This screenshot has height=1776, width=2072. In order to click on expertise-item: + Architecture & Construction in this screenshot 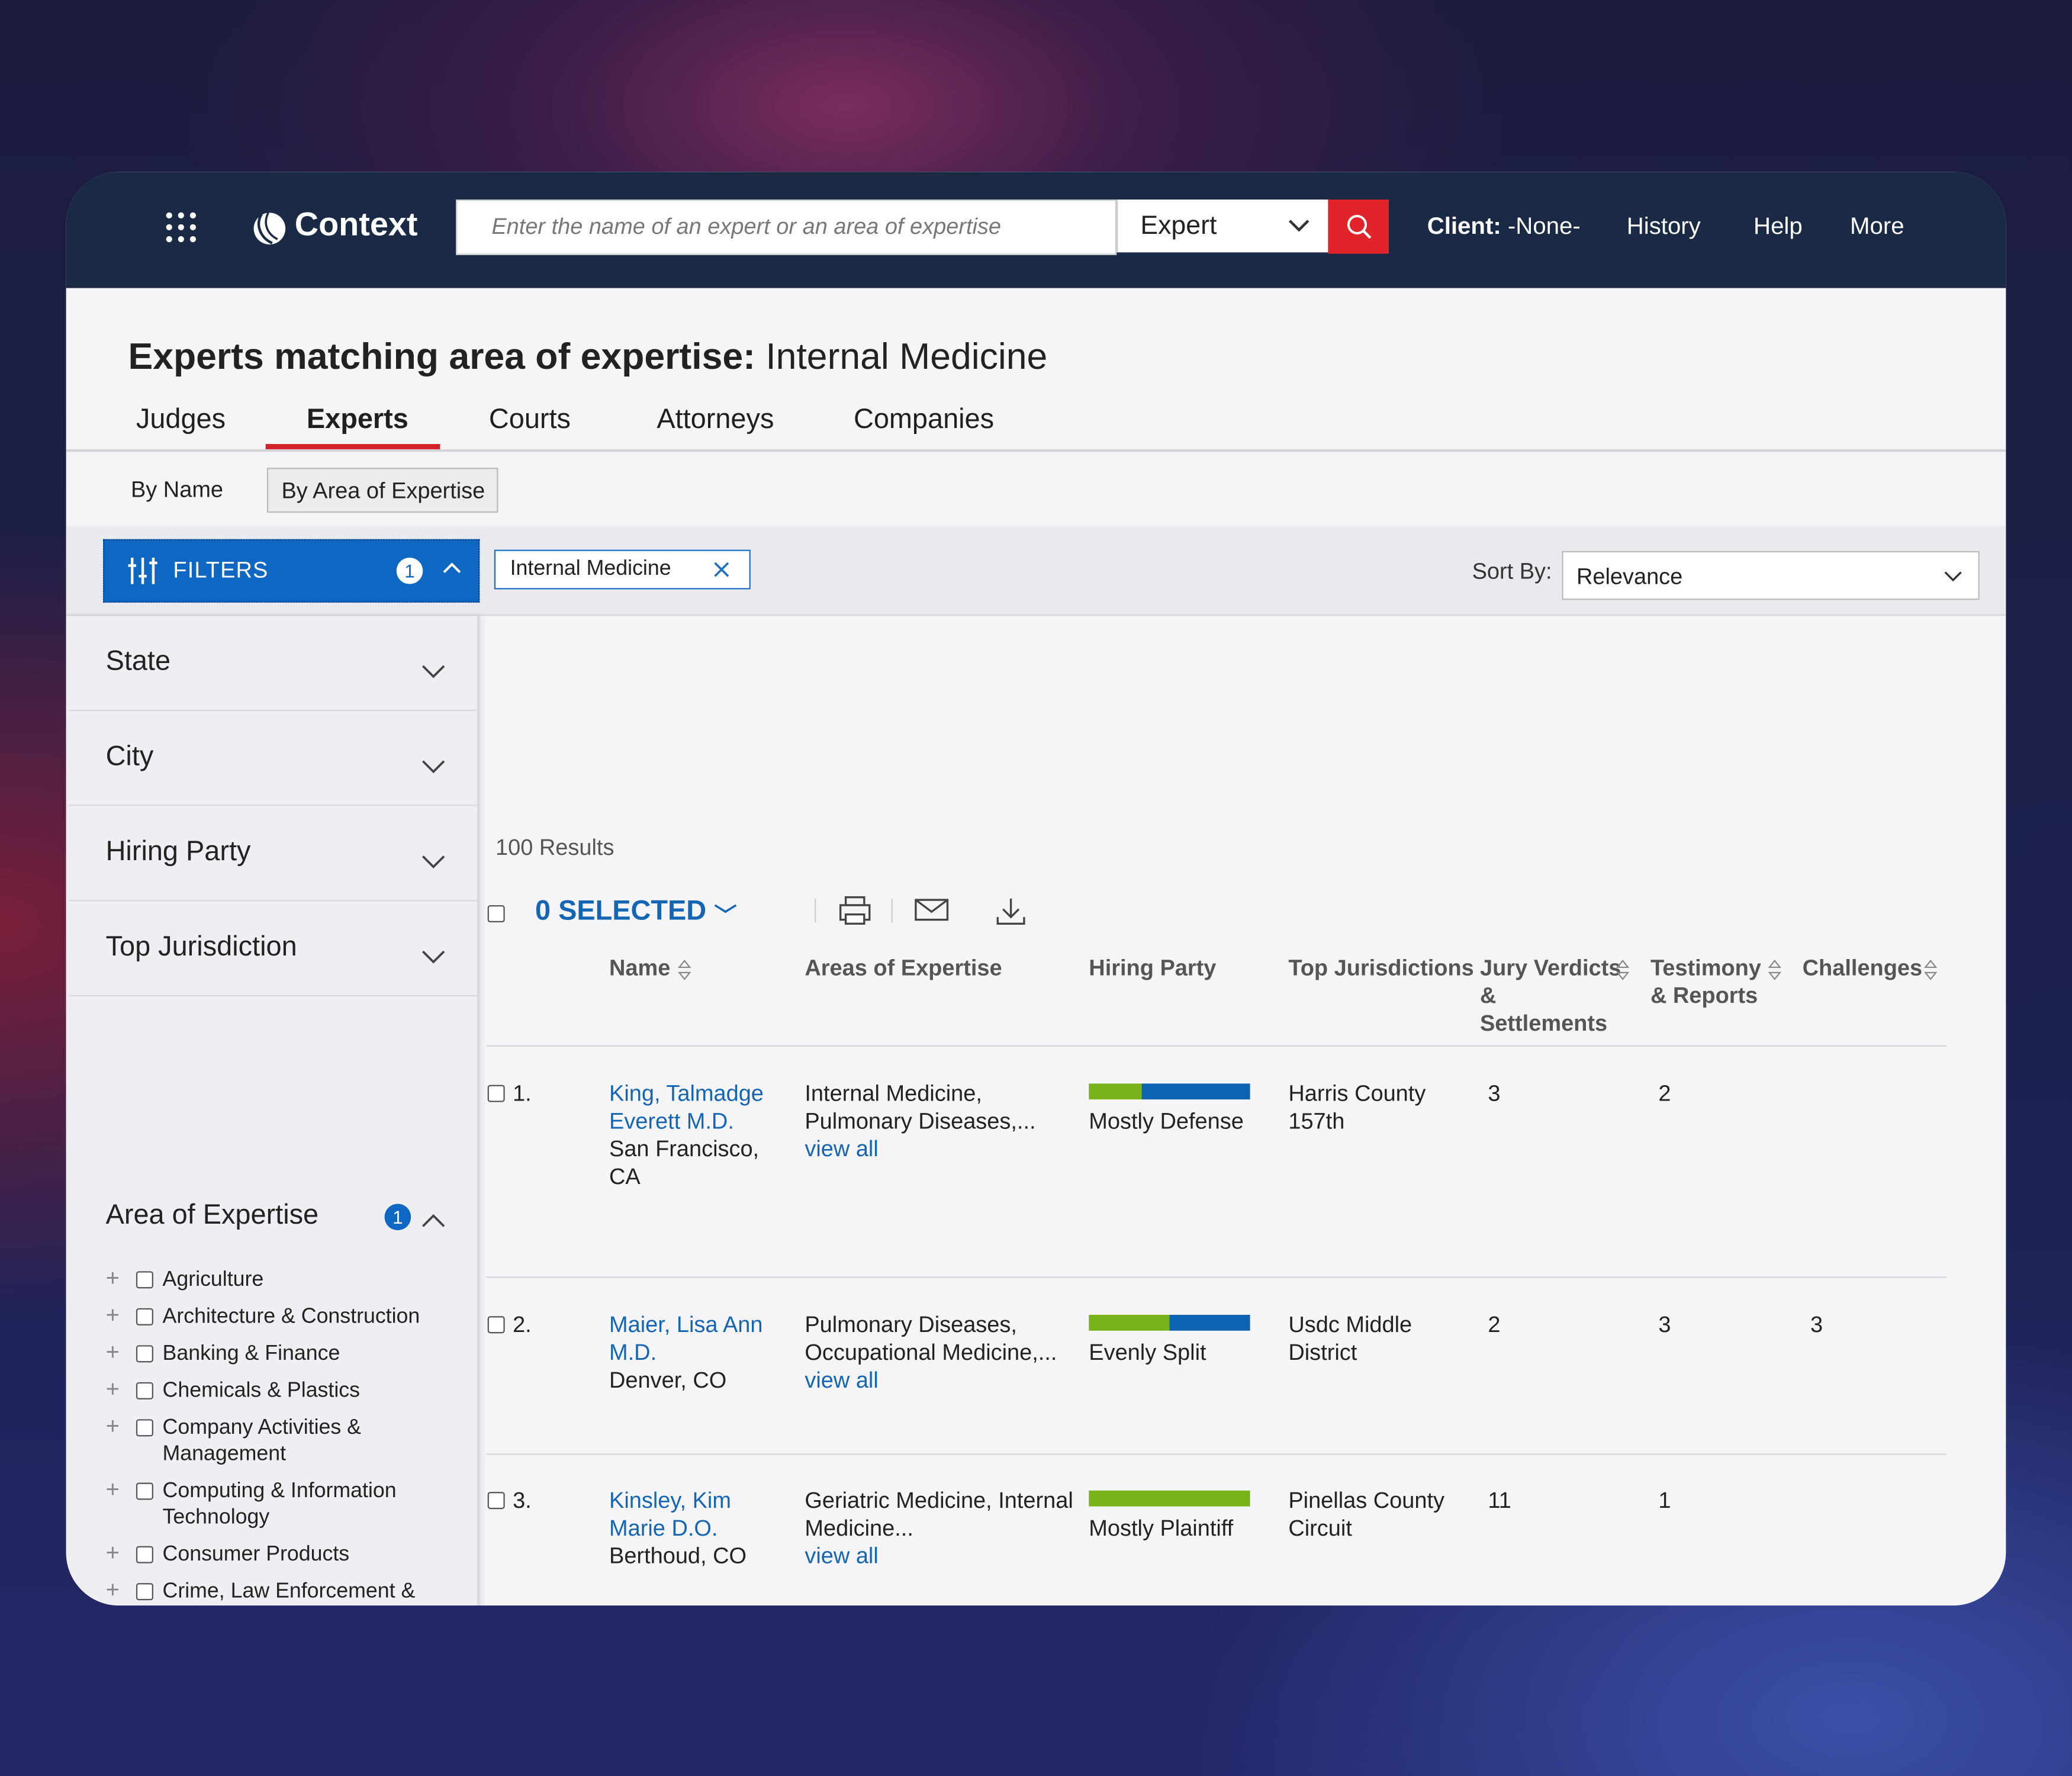, I will do `click(271, 1316)`.